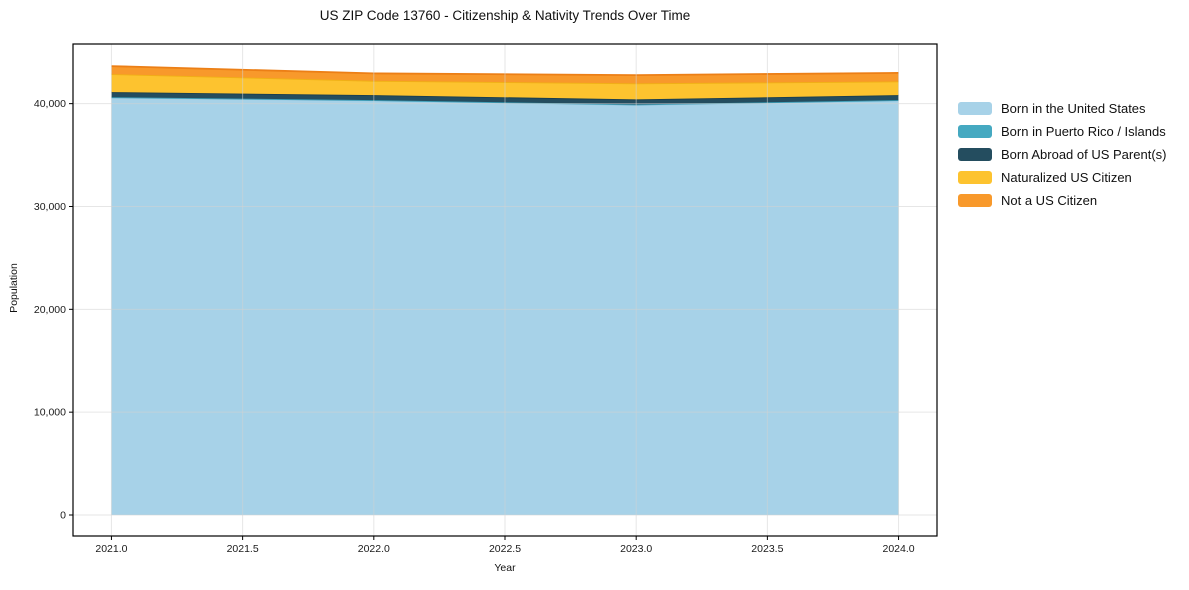 This screenshot has height=590, width=1189. I want to click on x-tick-label: 2021.5, so click(243, 549).